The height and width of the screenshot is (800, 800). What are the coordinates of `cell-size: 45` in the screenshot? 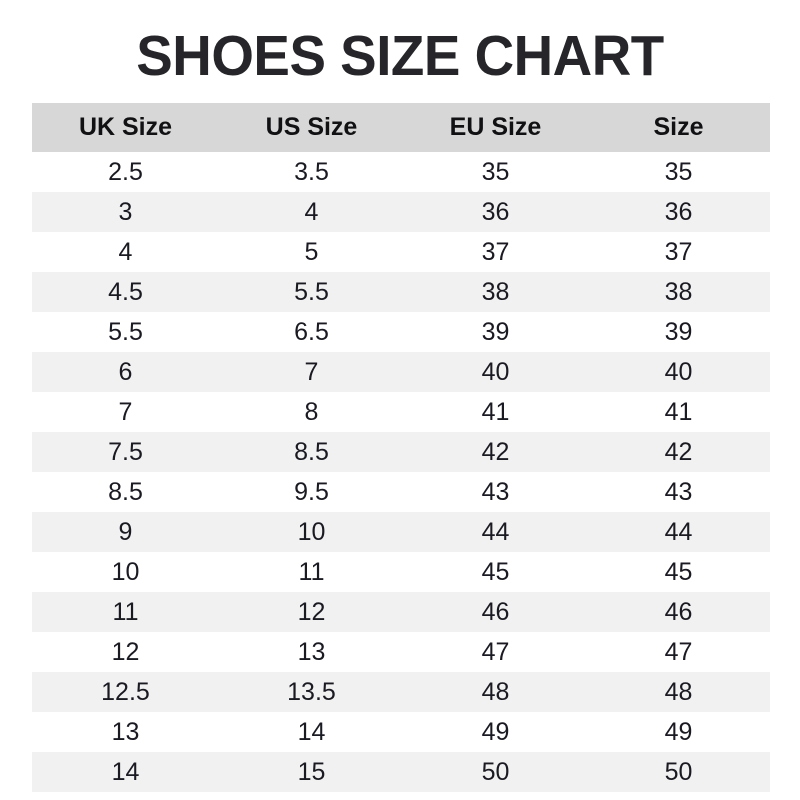 It's located at (678, 572).